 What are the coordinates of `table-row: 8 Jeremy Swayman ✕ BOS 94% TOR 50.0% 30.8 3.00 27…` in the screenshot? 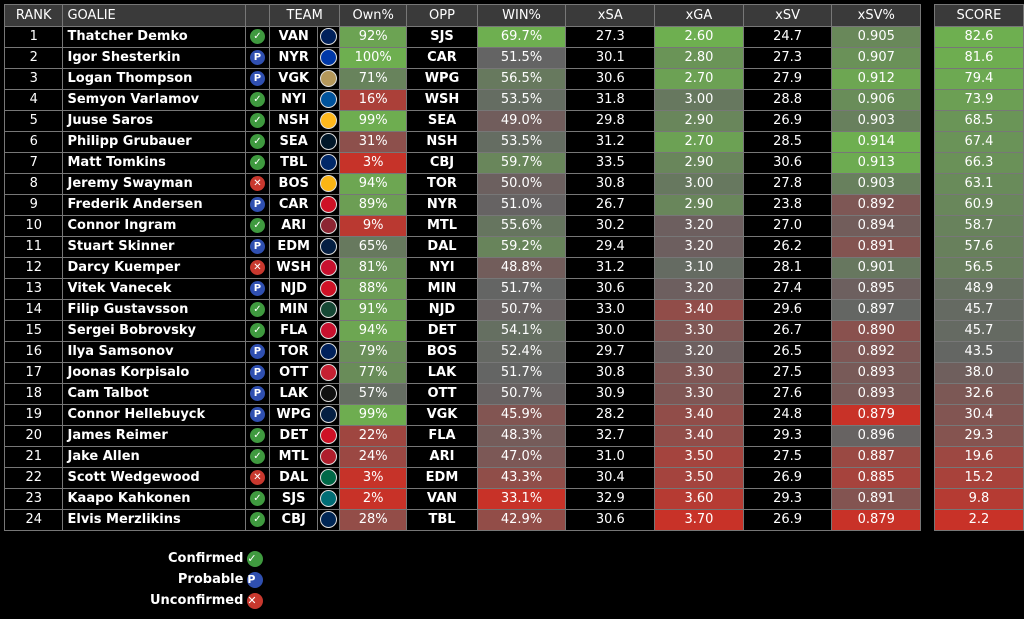 It's located at (513, 184).